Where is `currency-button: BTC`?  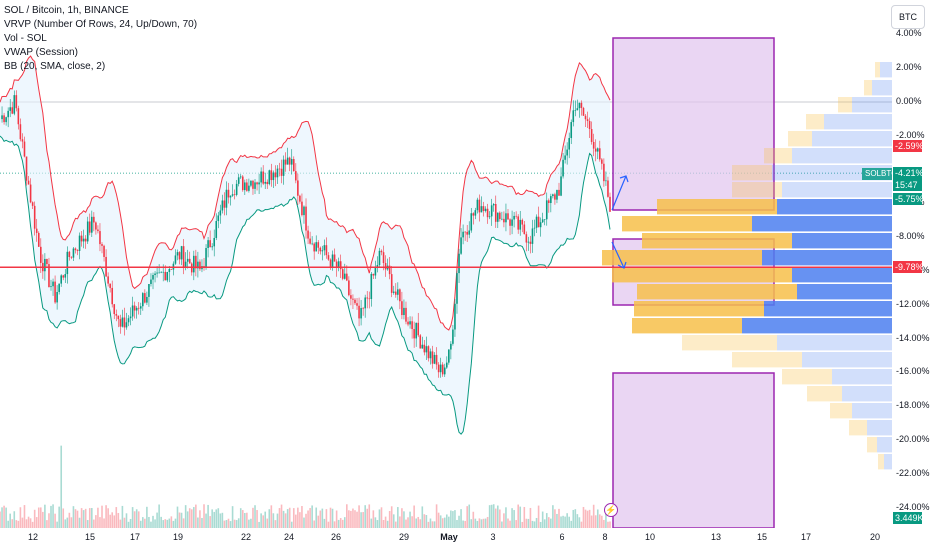
currency-button: BTC is located at coordinates (908, 17).